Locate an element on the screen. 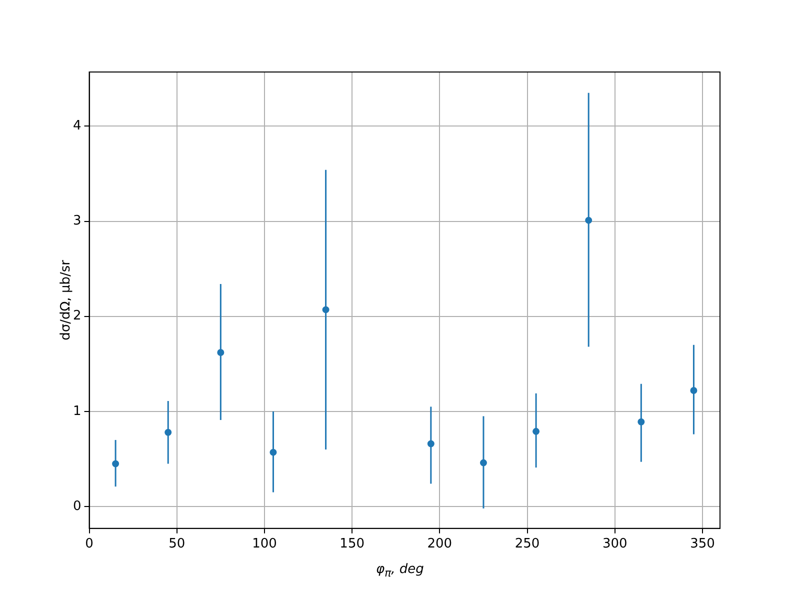  x-tick-label: 100 is located at coordinates (264, 544).